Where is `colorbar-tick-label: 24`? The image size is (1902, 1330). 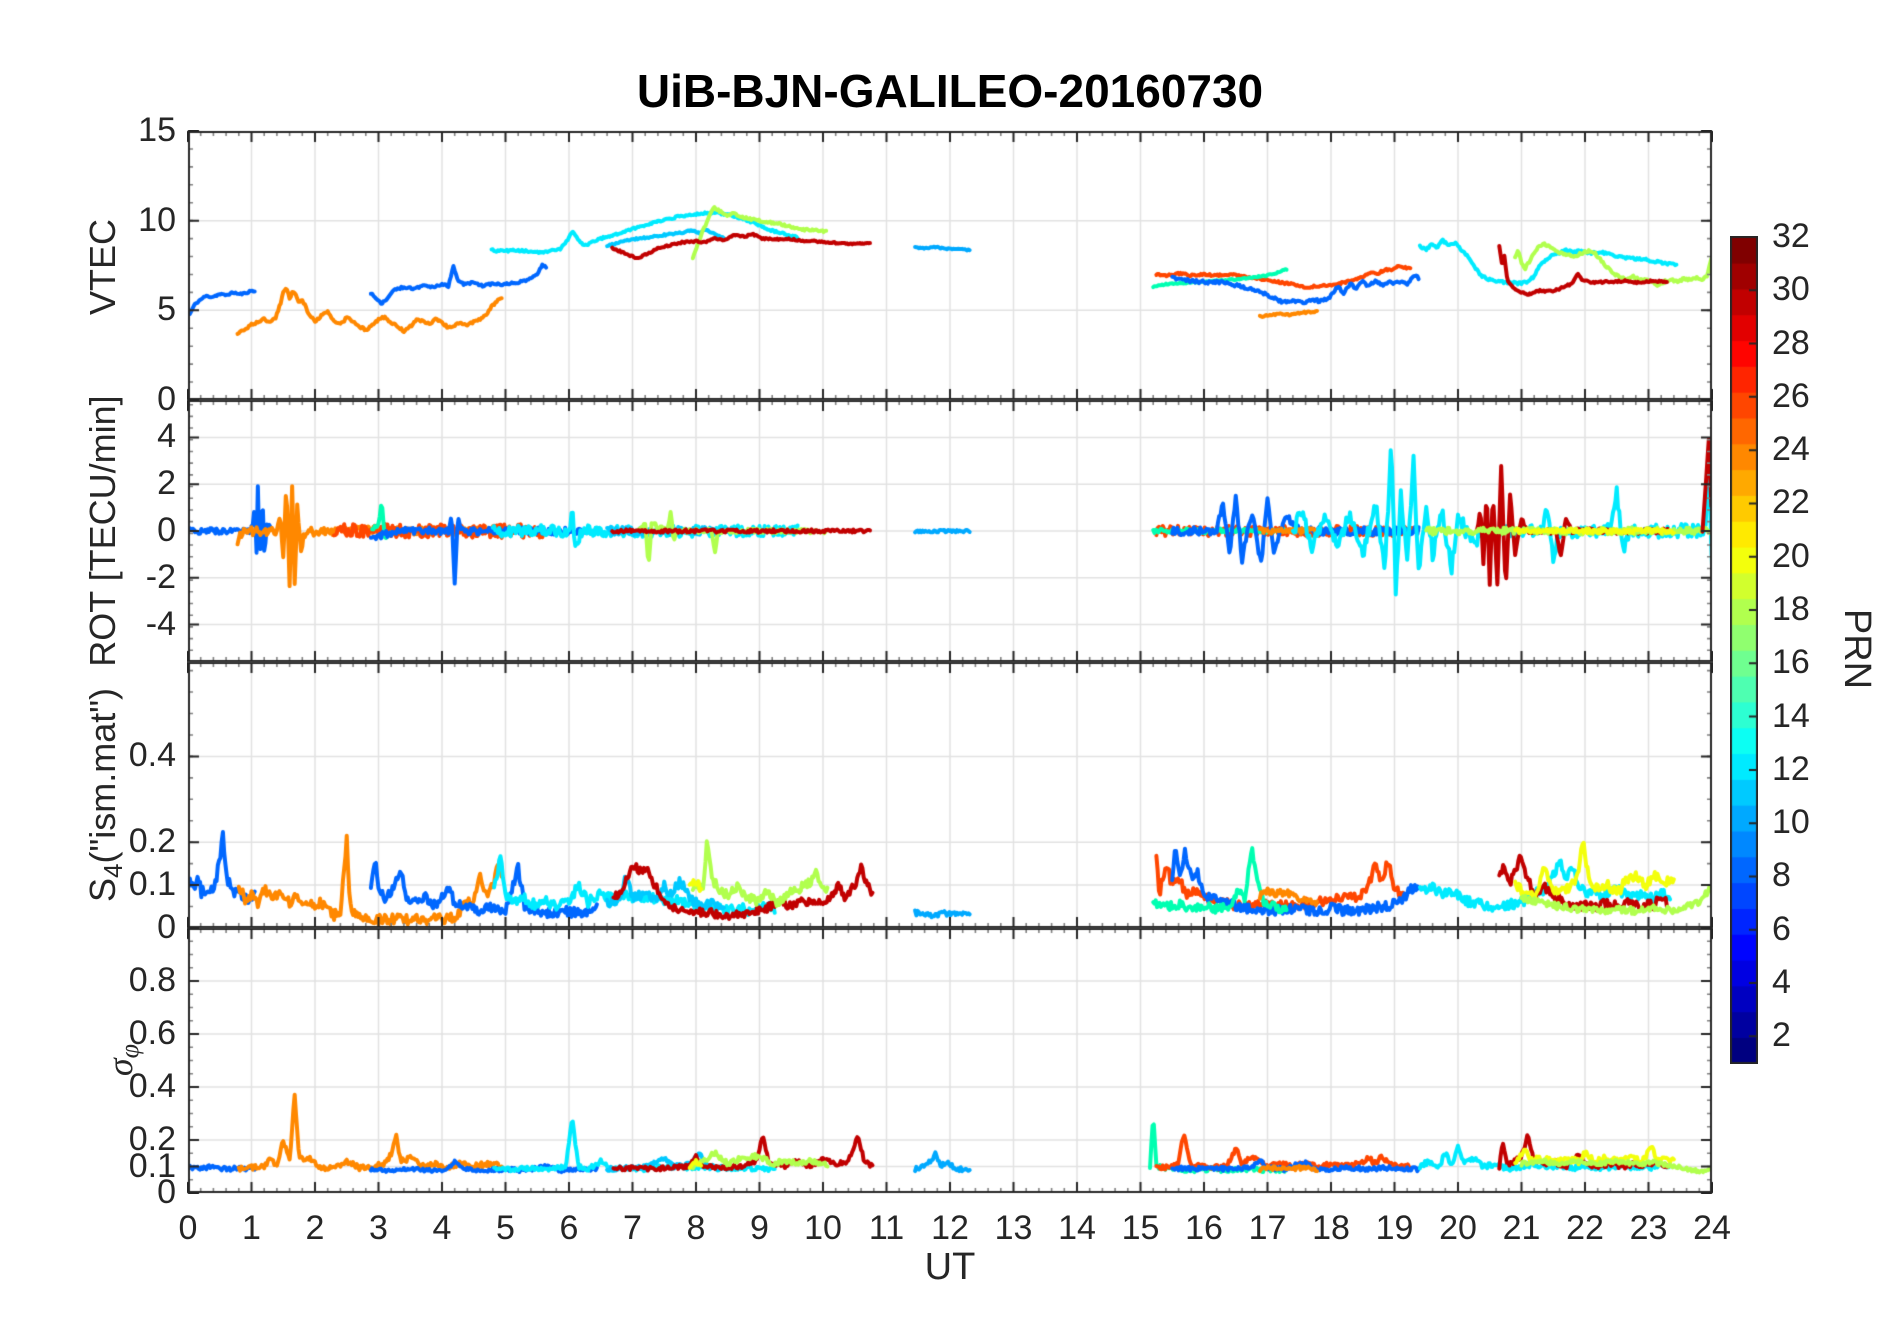 colorbar-tick-label: 24 is located at coordinates (1791, 449).